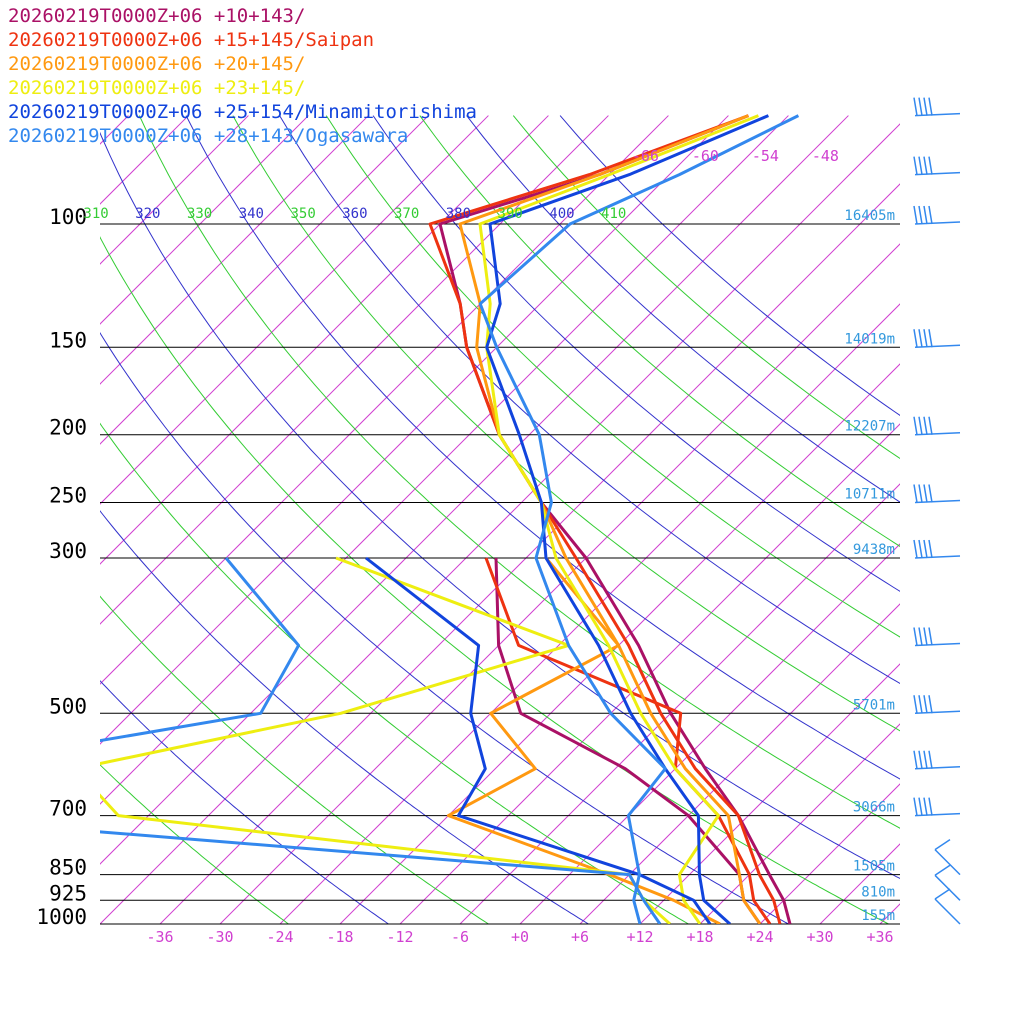 The width and height of the screenshot is (1024, 1024). Describe the element at coordinates (191, 40) in the screenshot. I see `legend-item: 20260219T0000Z+06 +15+145/Saipan` at that location.